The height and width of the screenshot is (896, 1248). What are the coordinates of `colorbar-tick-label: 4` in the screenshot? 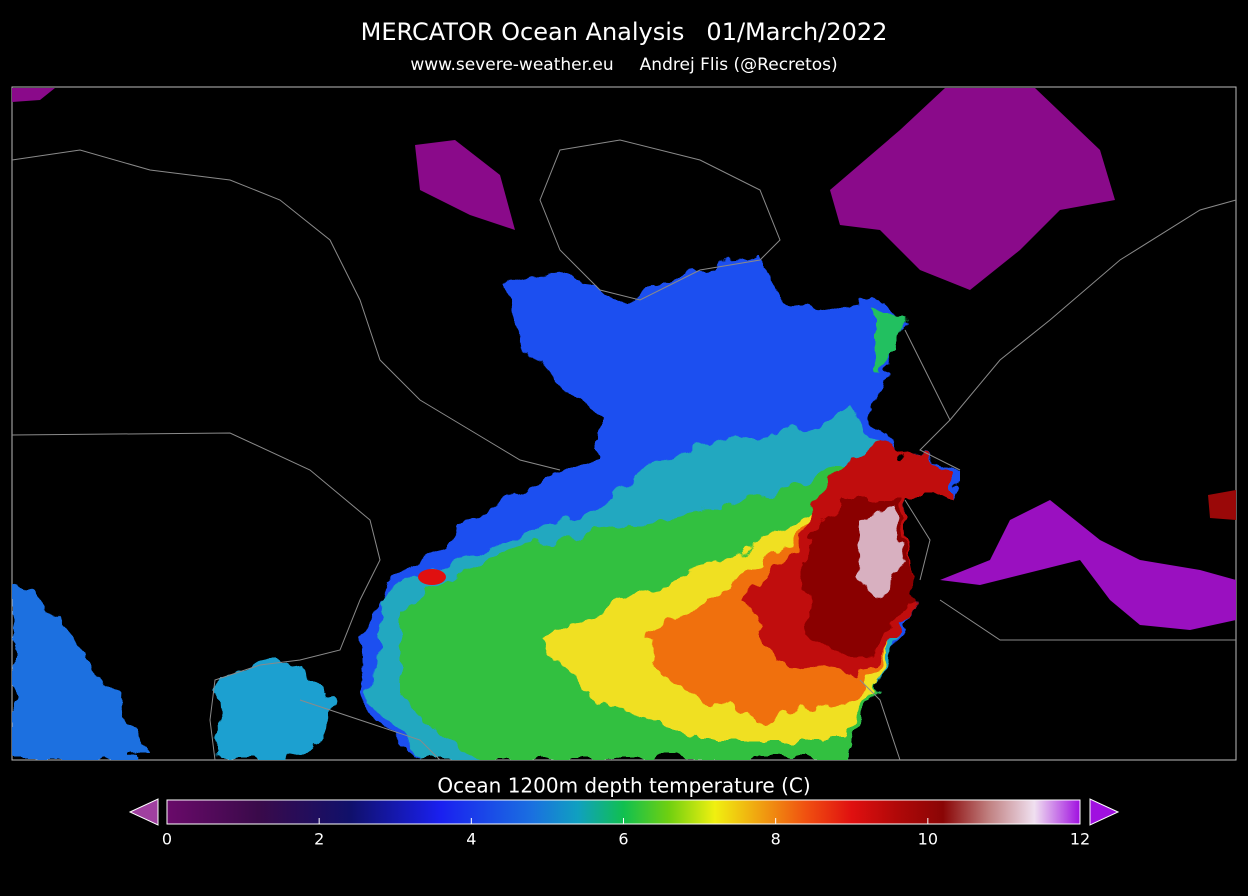 It's located at (471, 839).